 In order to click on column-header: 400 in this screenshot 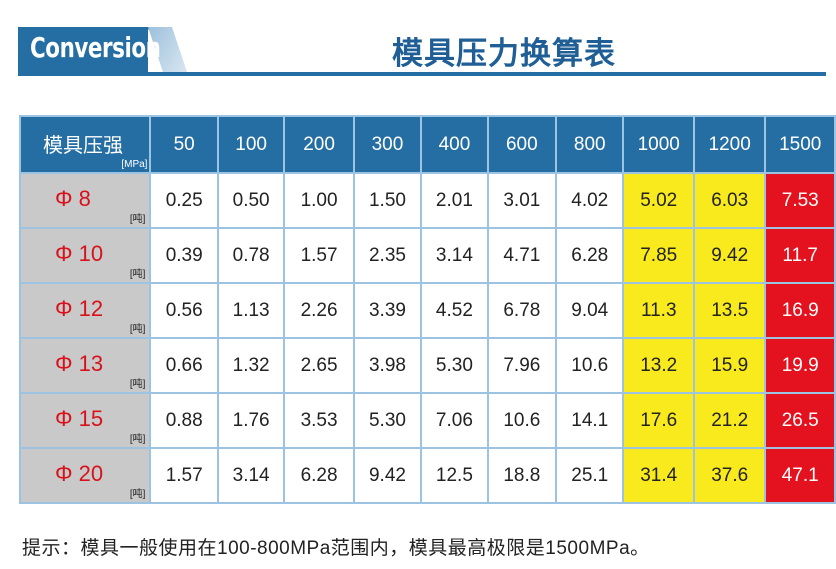, I will do `click(454, 144)`.